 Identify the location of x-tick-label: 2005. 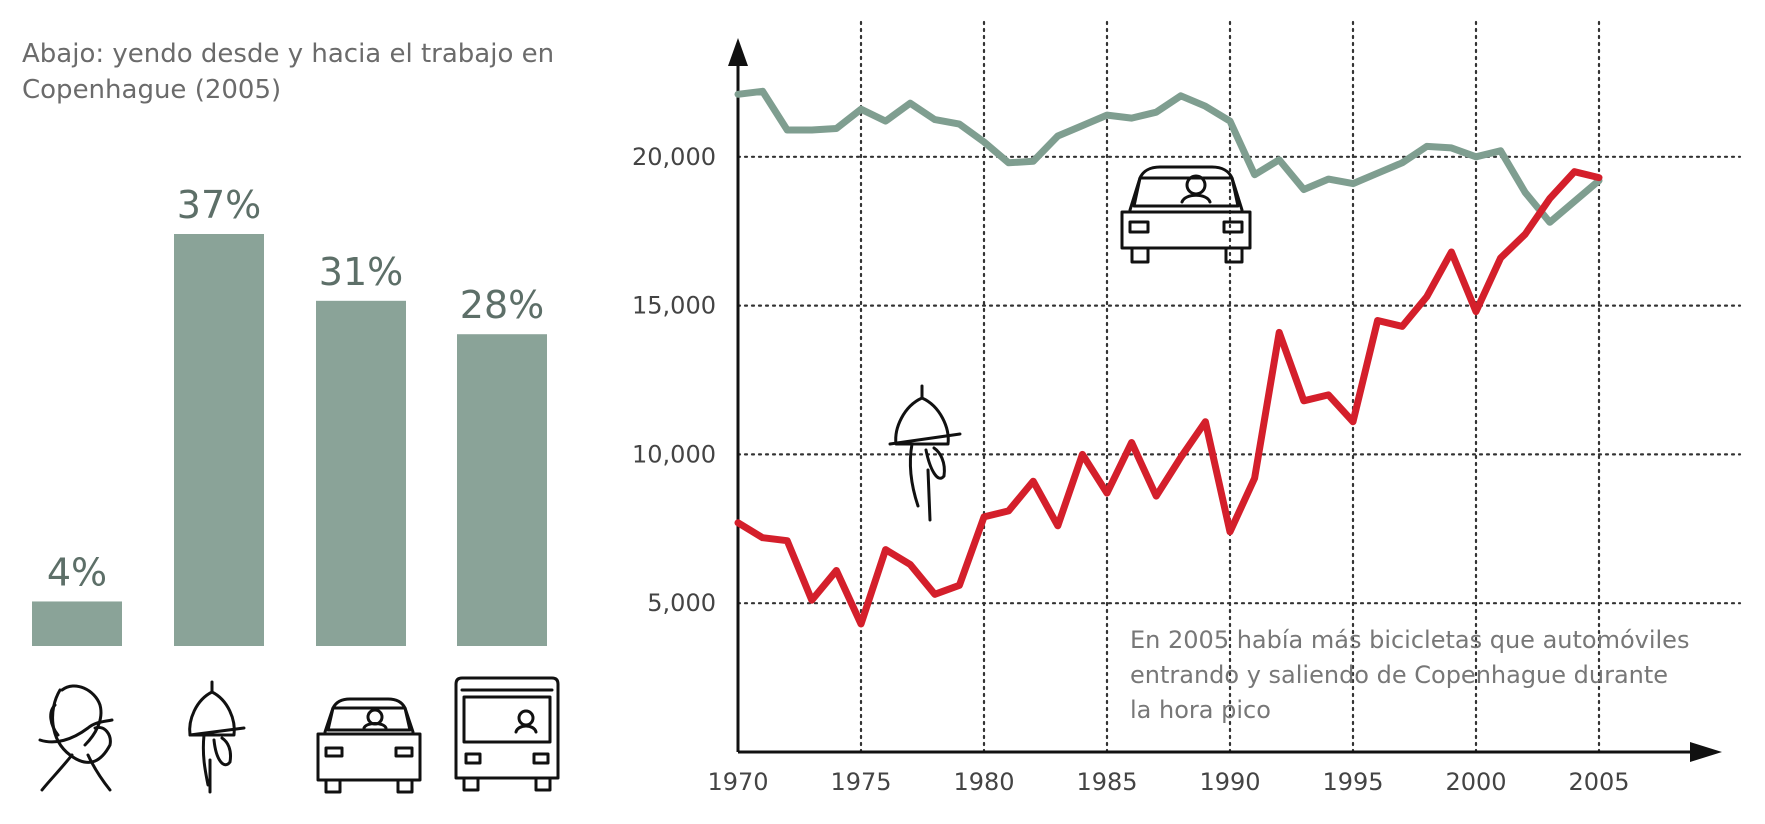
(1598, 782).